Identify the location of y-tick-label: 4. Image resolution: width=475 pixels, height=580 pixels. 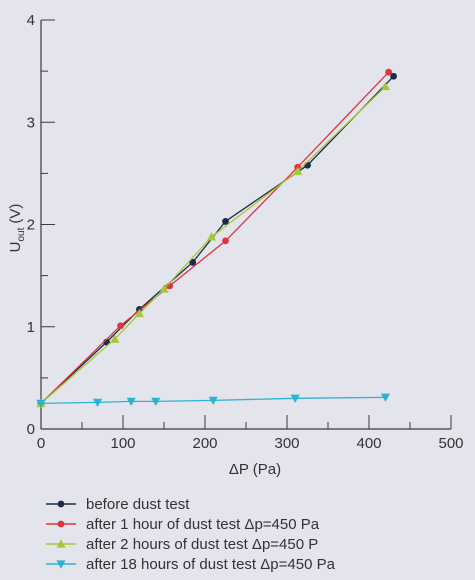
(31, 20).